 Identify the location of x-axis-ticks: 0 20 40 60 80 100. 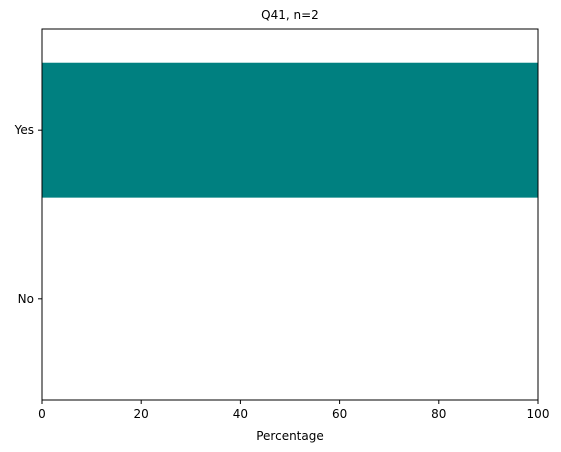
(293, 410).